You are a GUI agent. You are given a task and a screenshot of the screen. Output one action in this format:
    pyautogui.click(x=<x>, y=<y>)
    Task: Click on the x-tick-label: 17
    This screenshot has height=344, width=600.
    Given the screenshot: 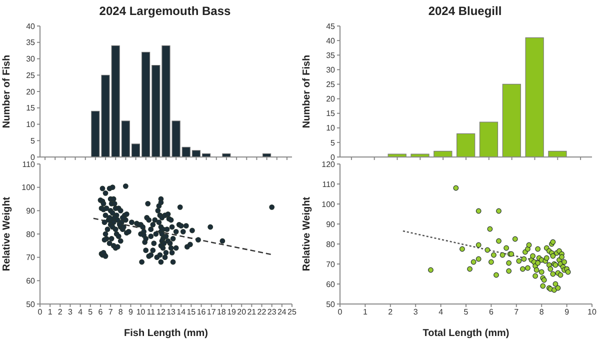 What is the action you would take?
    pyautogui.click(x=211, y=312)
    